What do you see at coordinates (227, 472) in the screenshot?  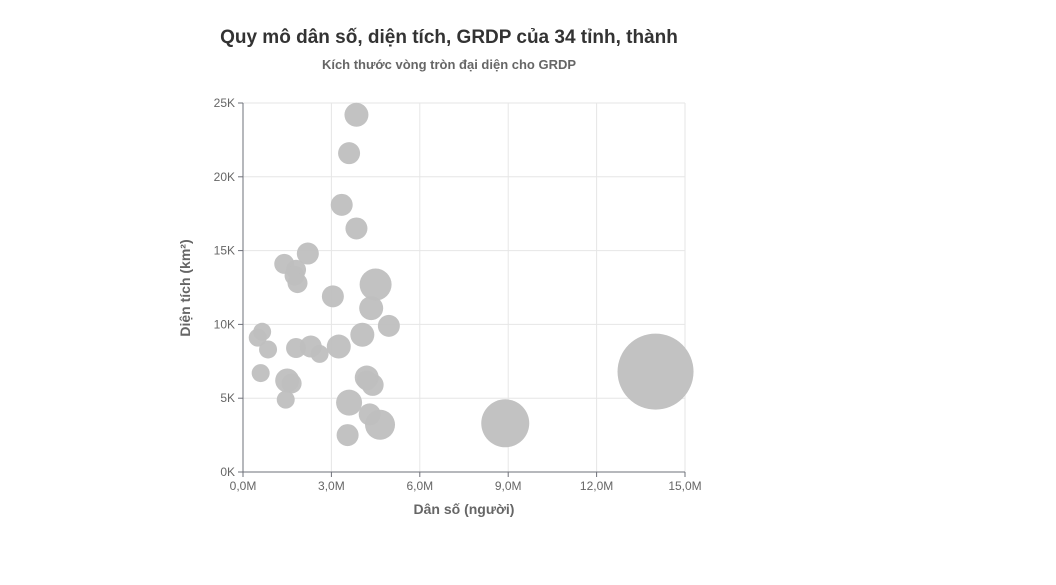 I see `y-tick-label: 0K` at bounding box center [227, 472].